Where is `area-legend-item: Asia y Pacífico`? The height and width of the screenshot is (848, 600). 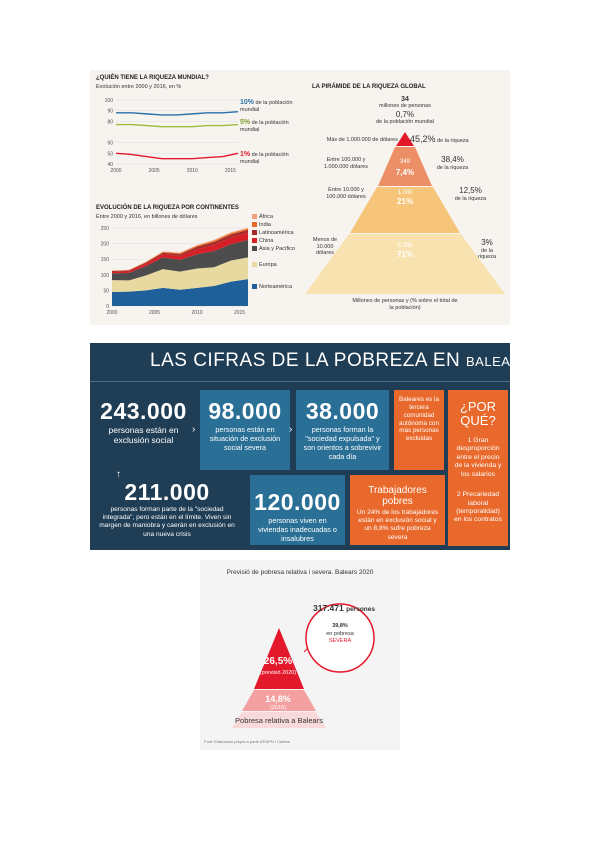 area-legend-item: Asia y Pacífico is located at coordinates (273, 249).